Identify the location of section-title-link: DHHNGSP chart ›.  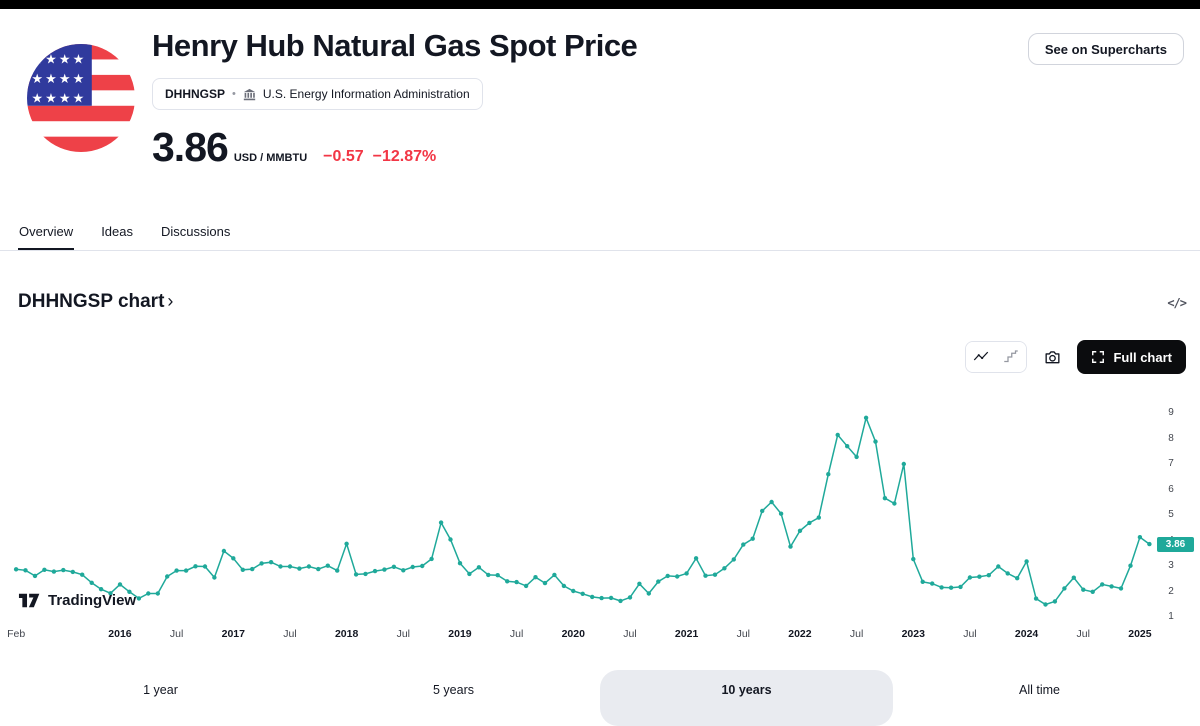
(95, 302).